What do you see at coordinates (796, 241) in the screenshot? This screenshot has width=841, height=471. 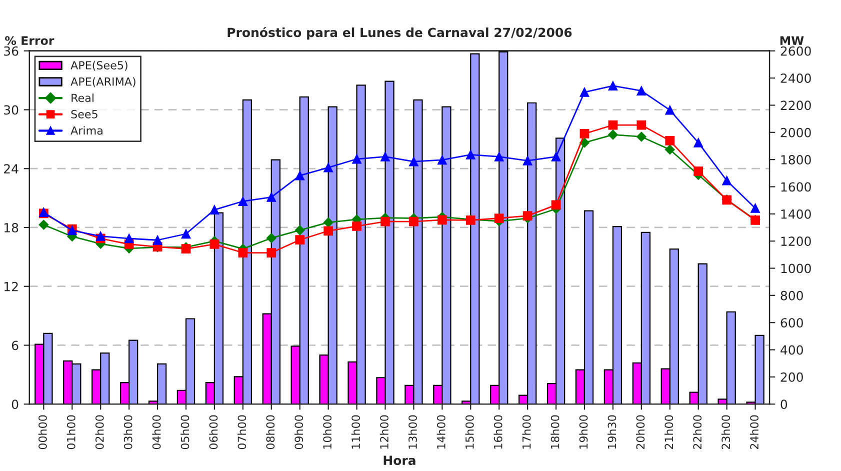 I see `y2-tick-label: 1200` at bounding box center [796, 241].